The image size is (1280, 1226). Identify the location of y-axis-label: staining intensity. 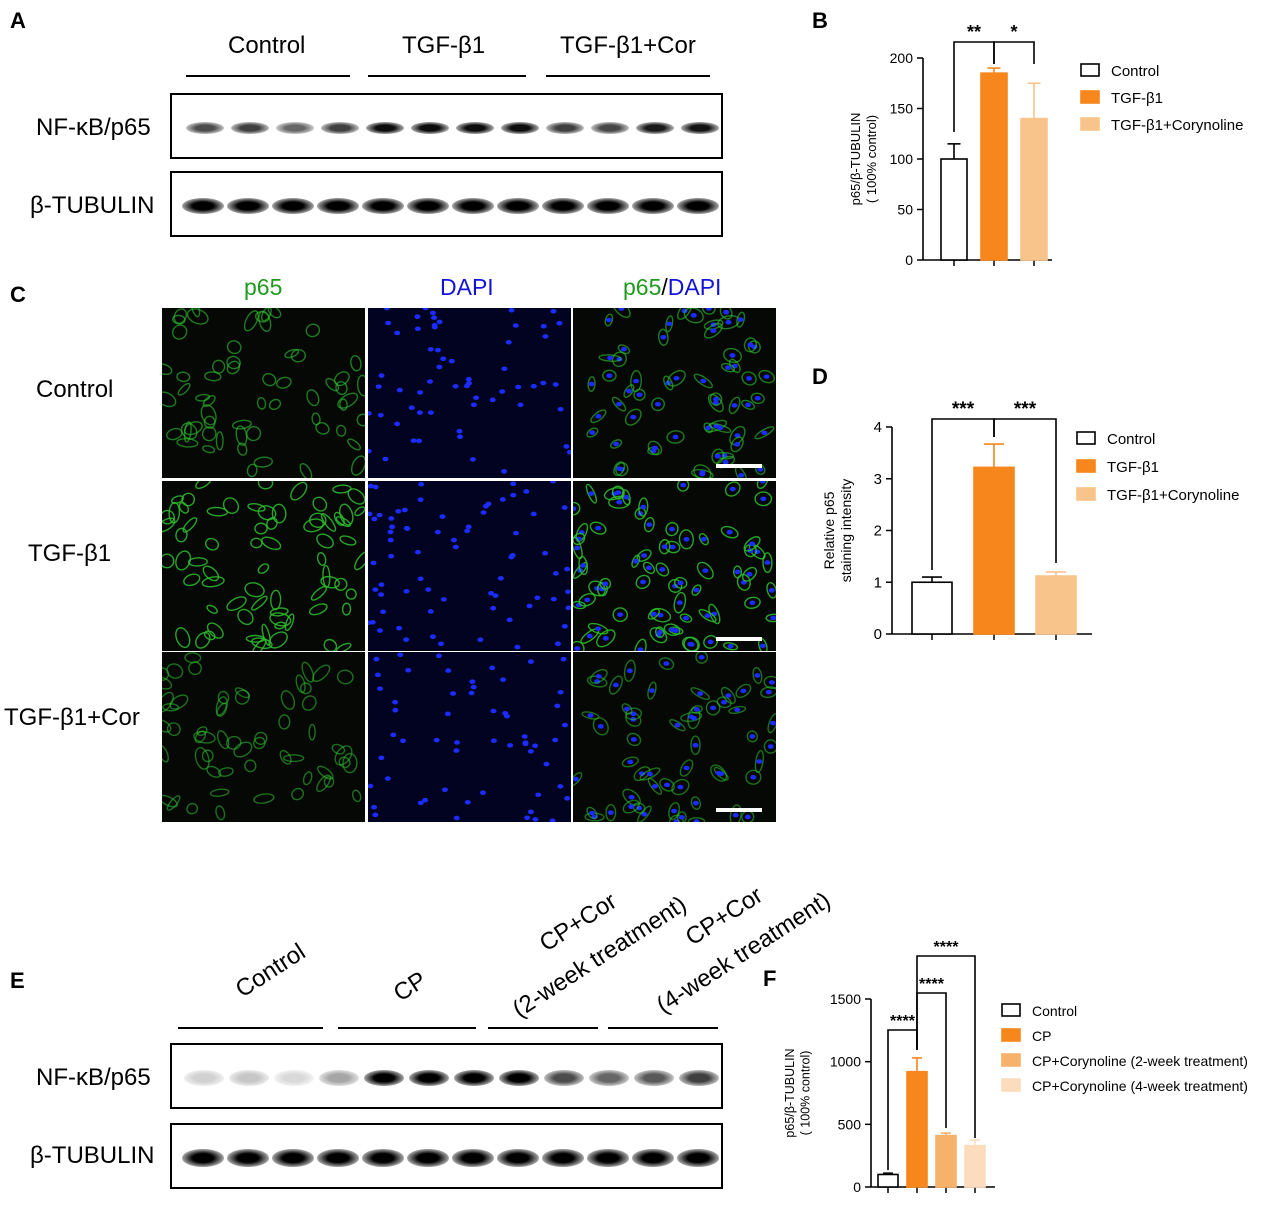
(846, 531).